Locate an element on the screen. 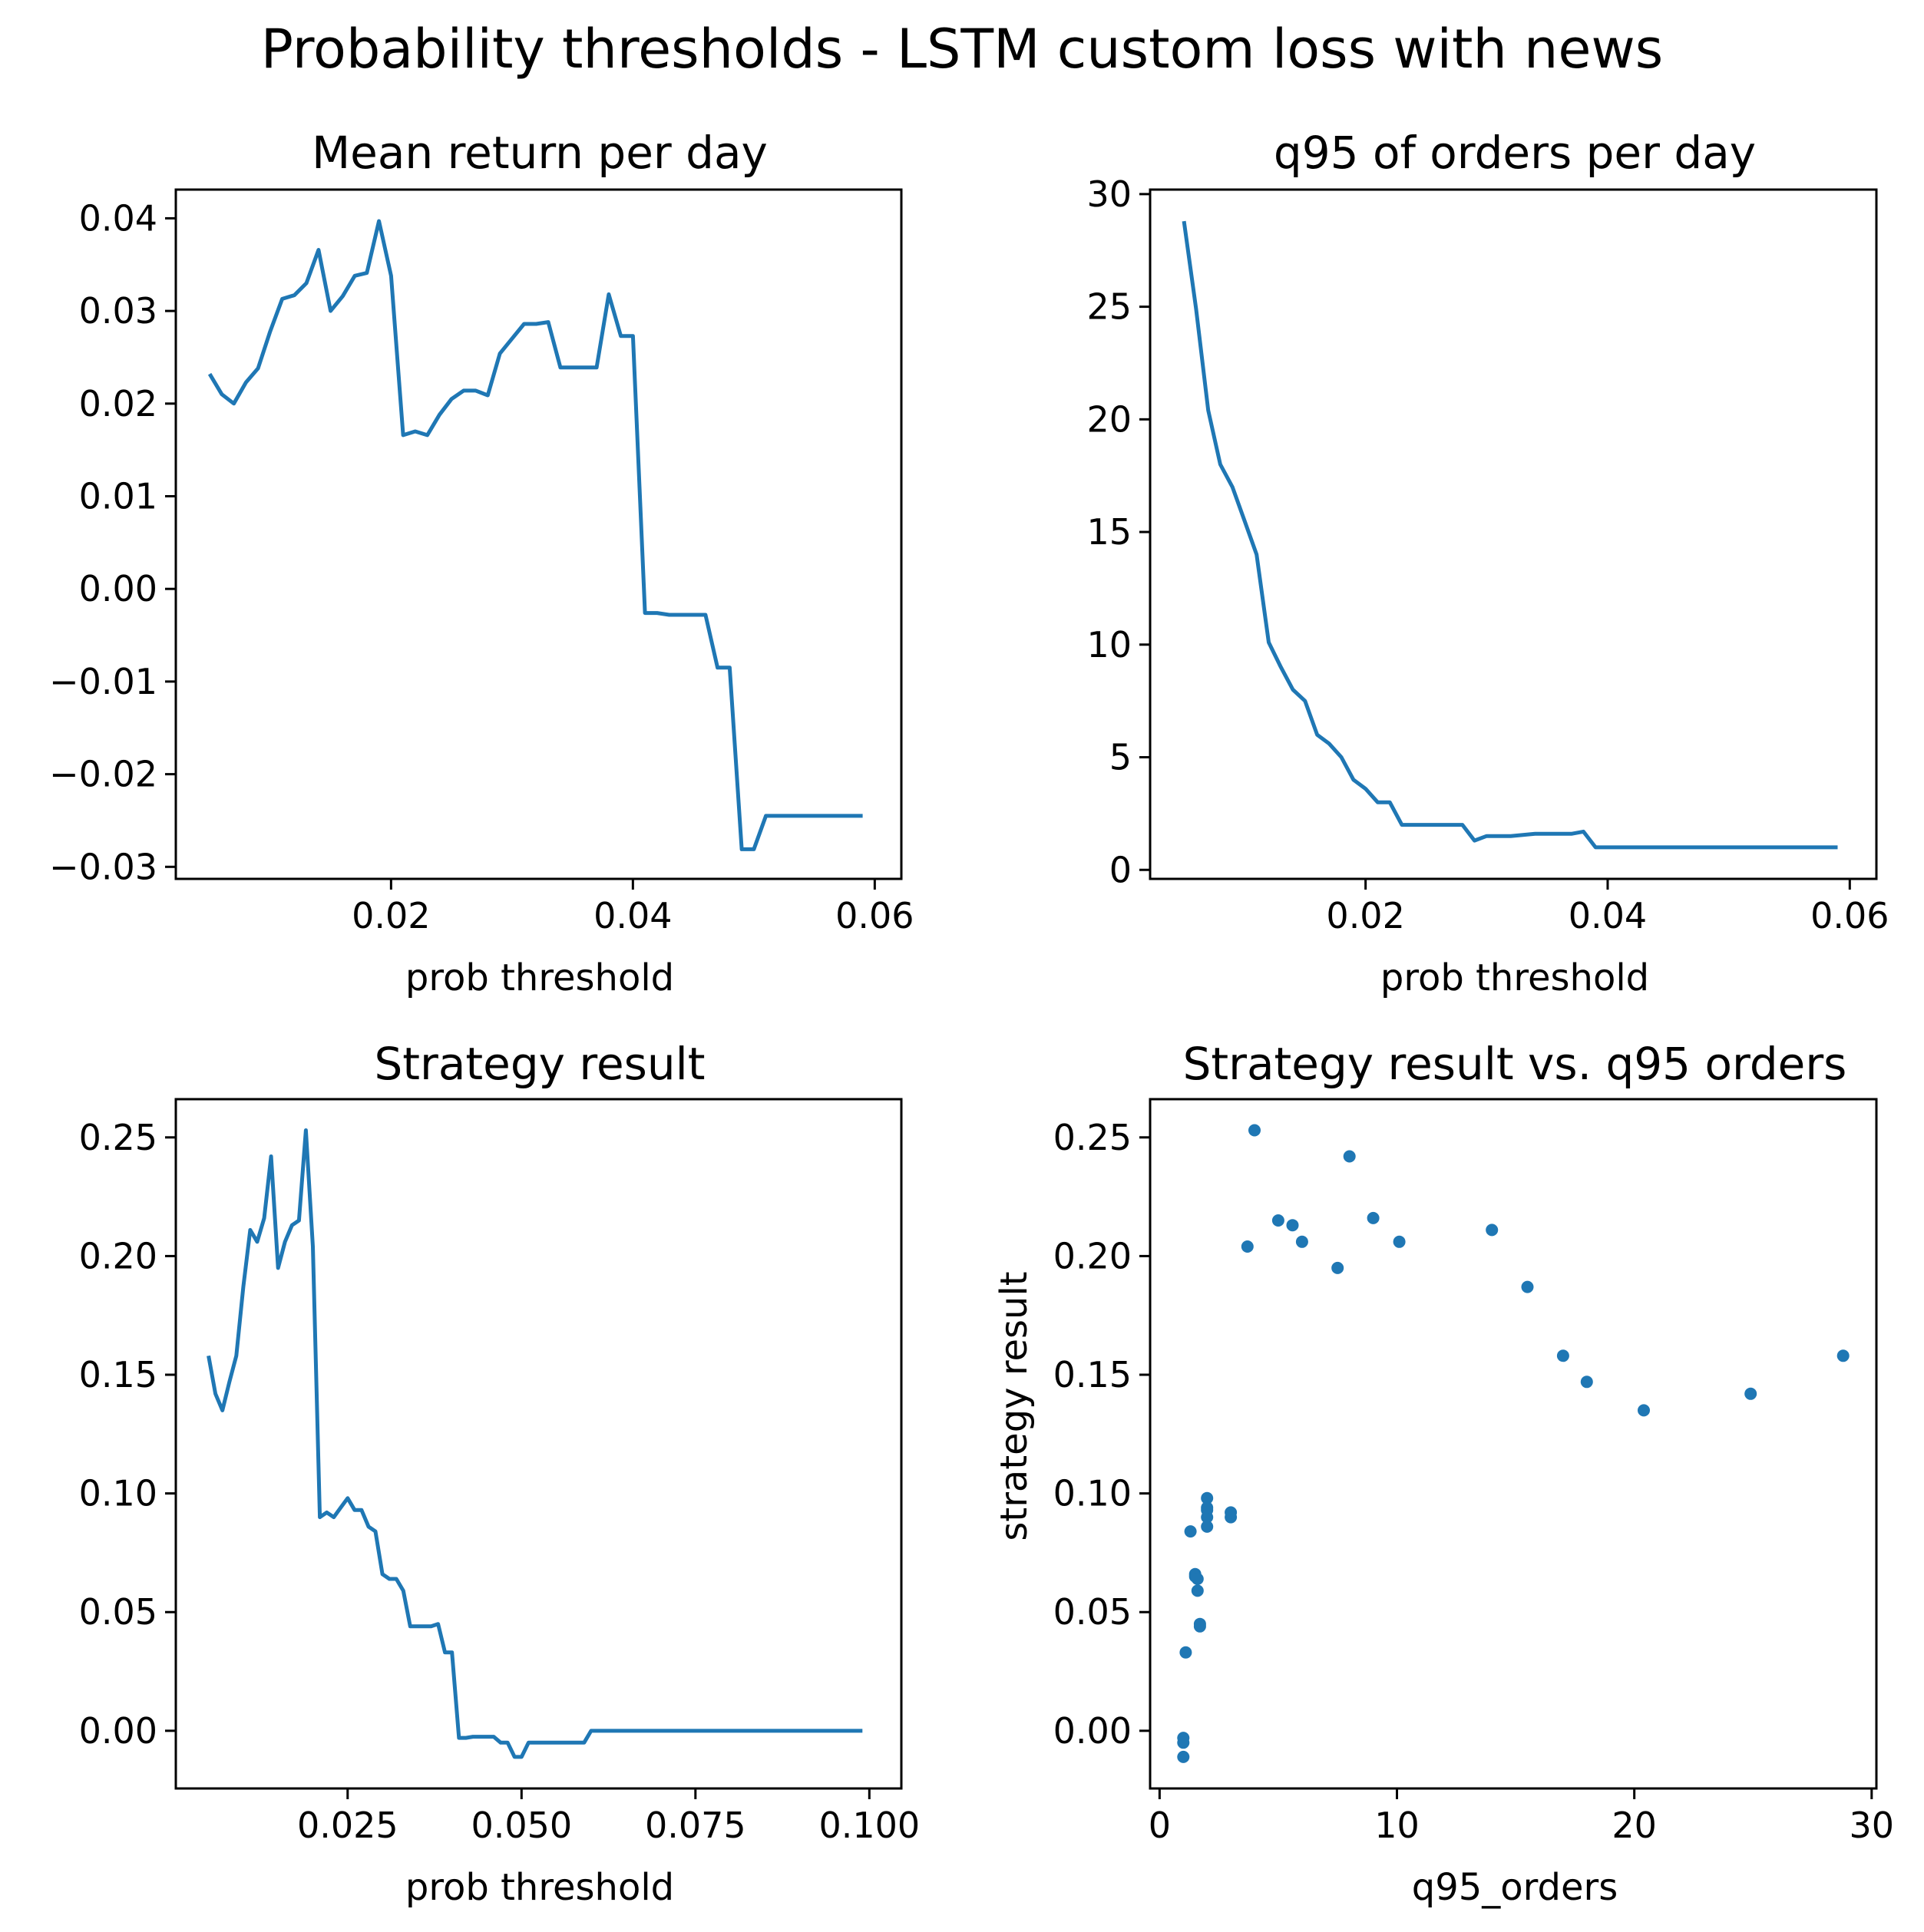  panel-title: Strategy result vs. q95 orders is located at coordinates (1515, 1064).